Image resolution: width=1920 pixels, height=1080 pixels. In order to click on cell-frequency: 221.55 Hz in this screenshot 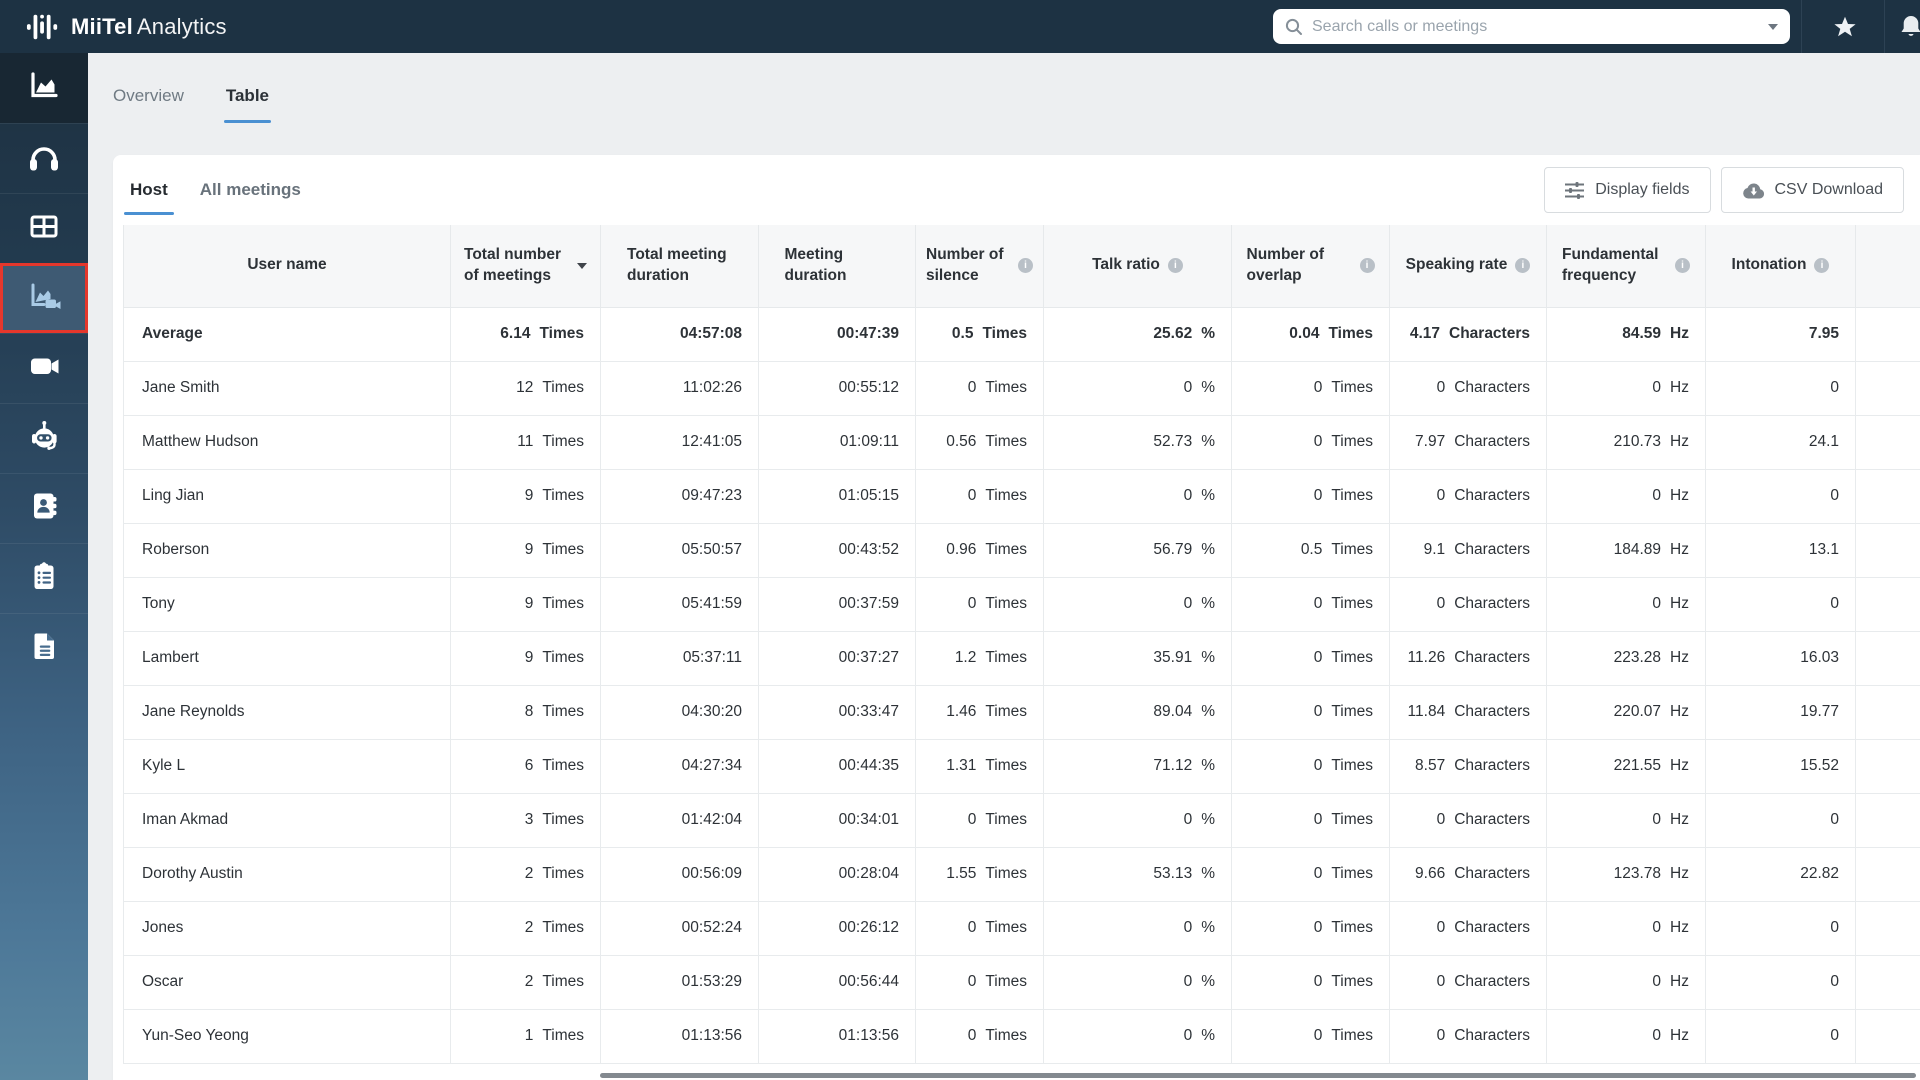, I will do `click(1626, 766)`.